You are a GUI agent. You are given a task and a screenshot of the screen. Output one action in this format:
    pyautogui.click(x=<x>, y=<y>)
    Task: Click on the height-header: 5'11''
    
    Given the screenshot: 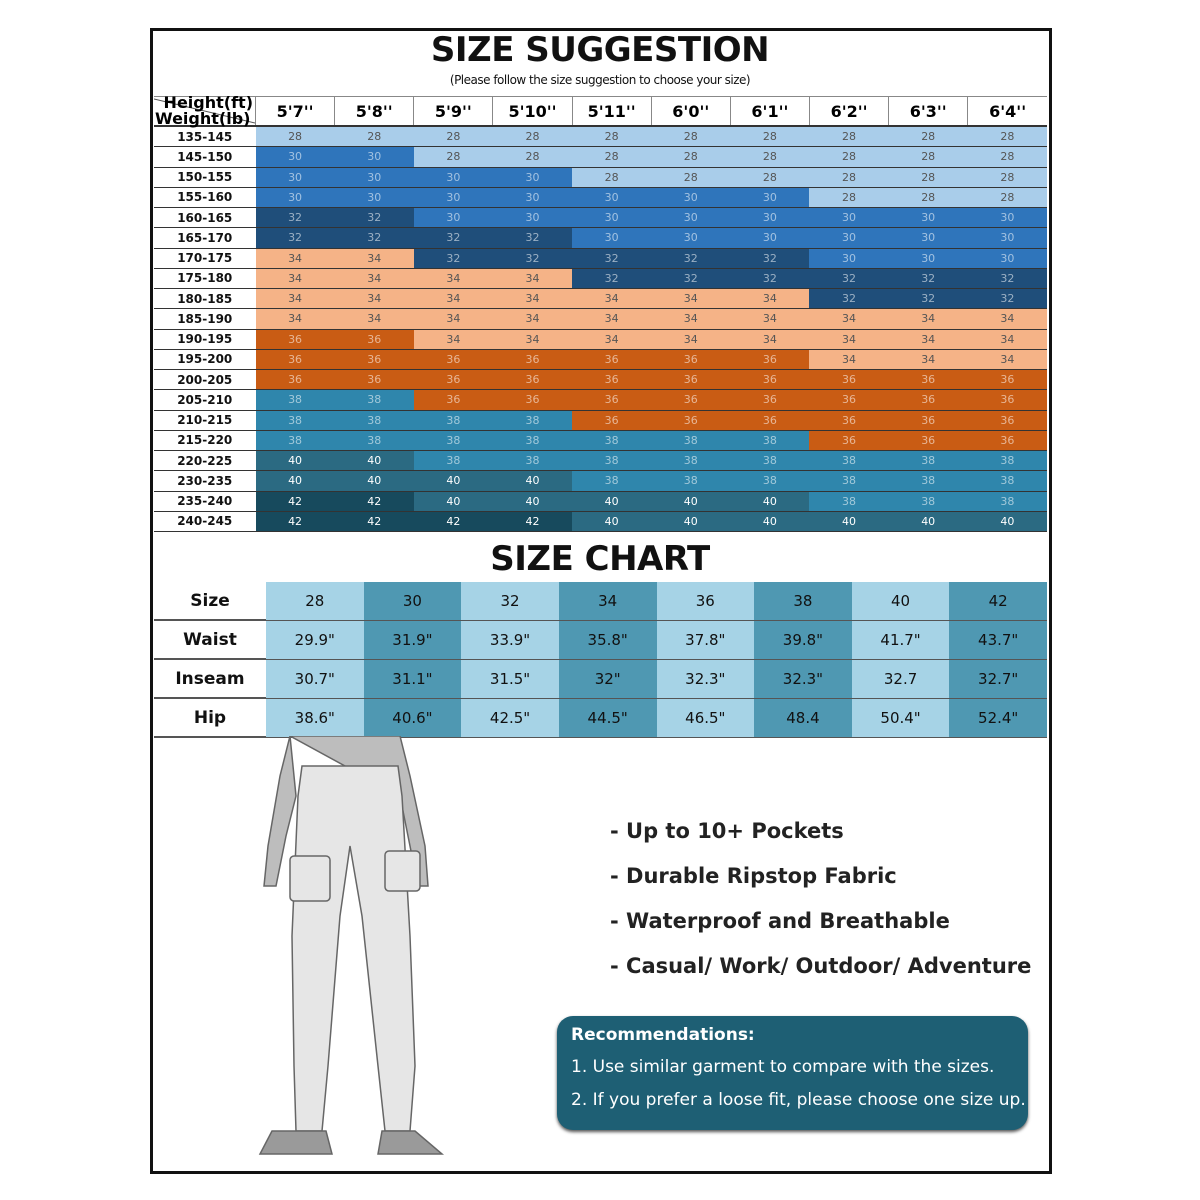 What is the action you would take?
    pyautogui.click(x=611, y=111)
    